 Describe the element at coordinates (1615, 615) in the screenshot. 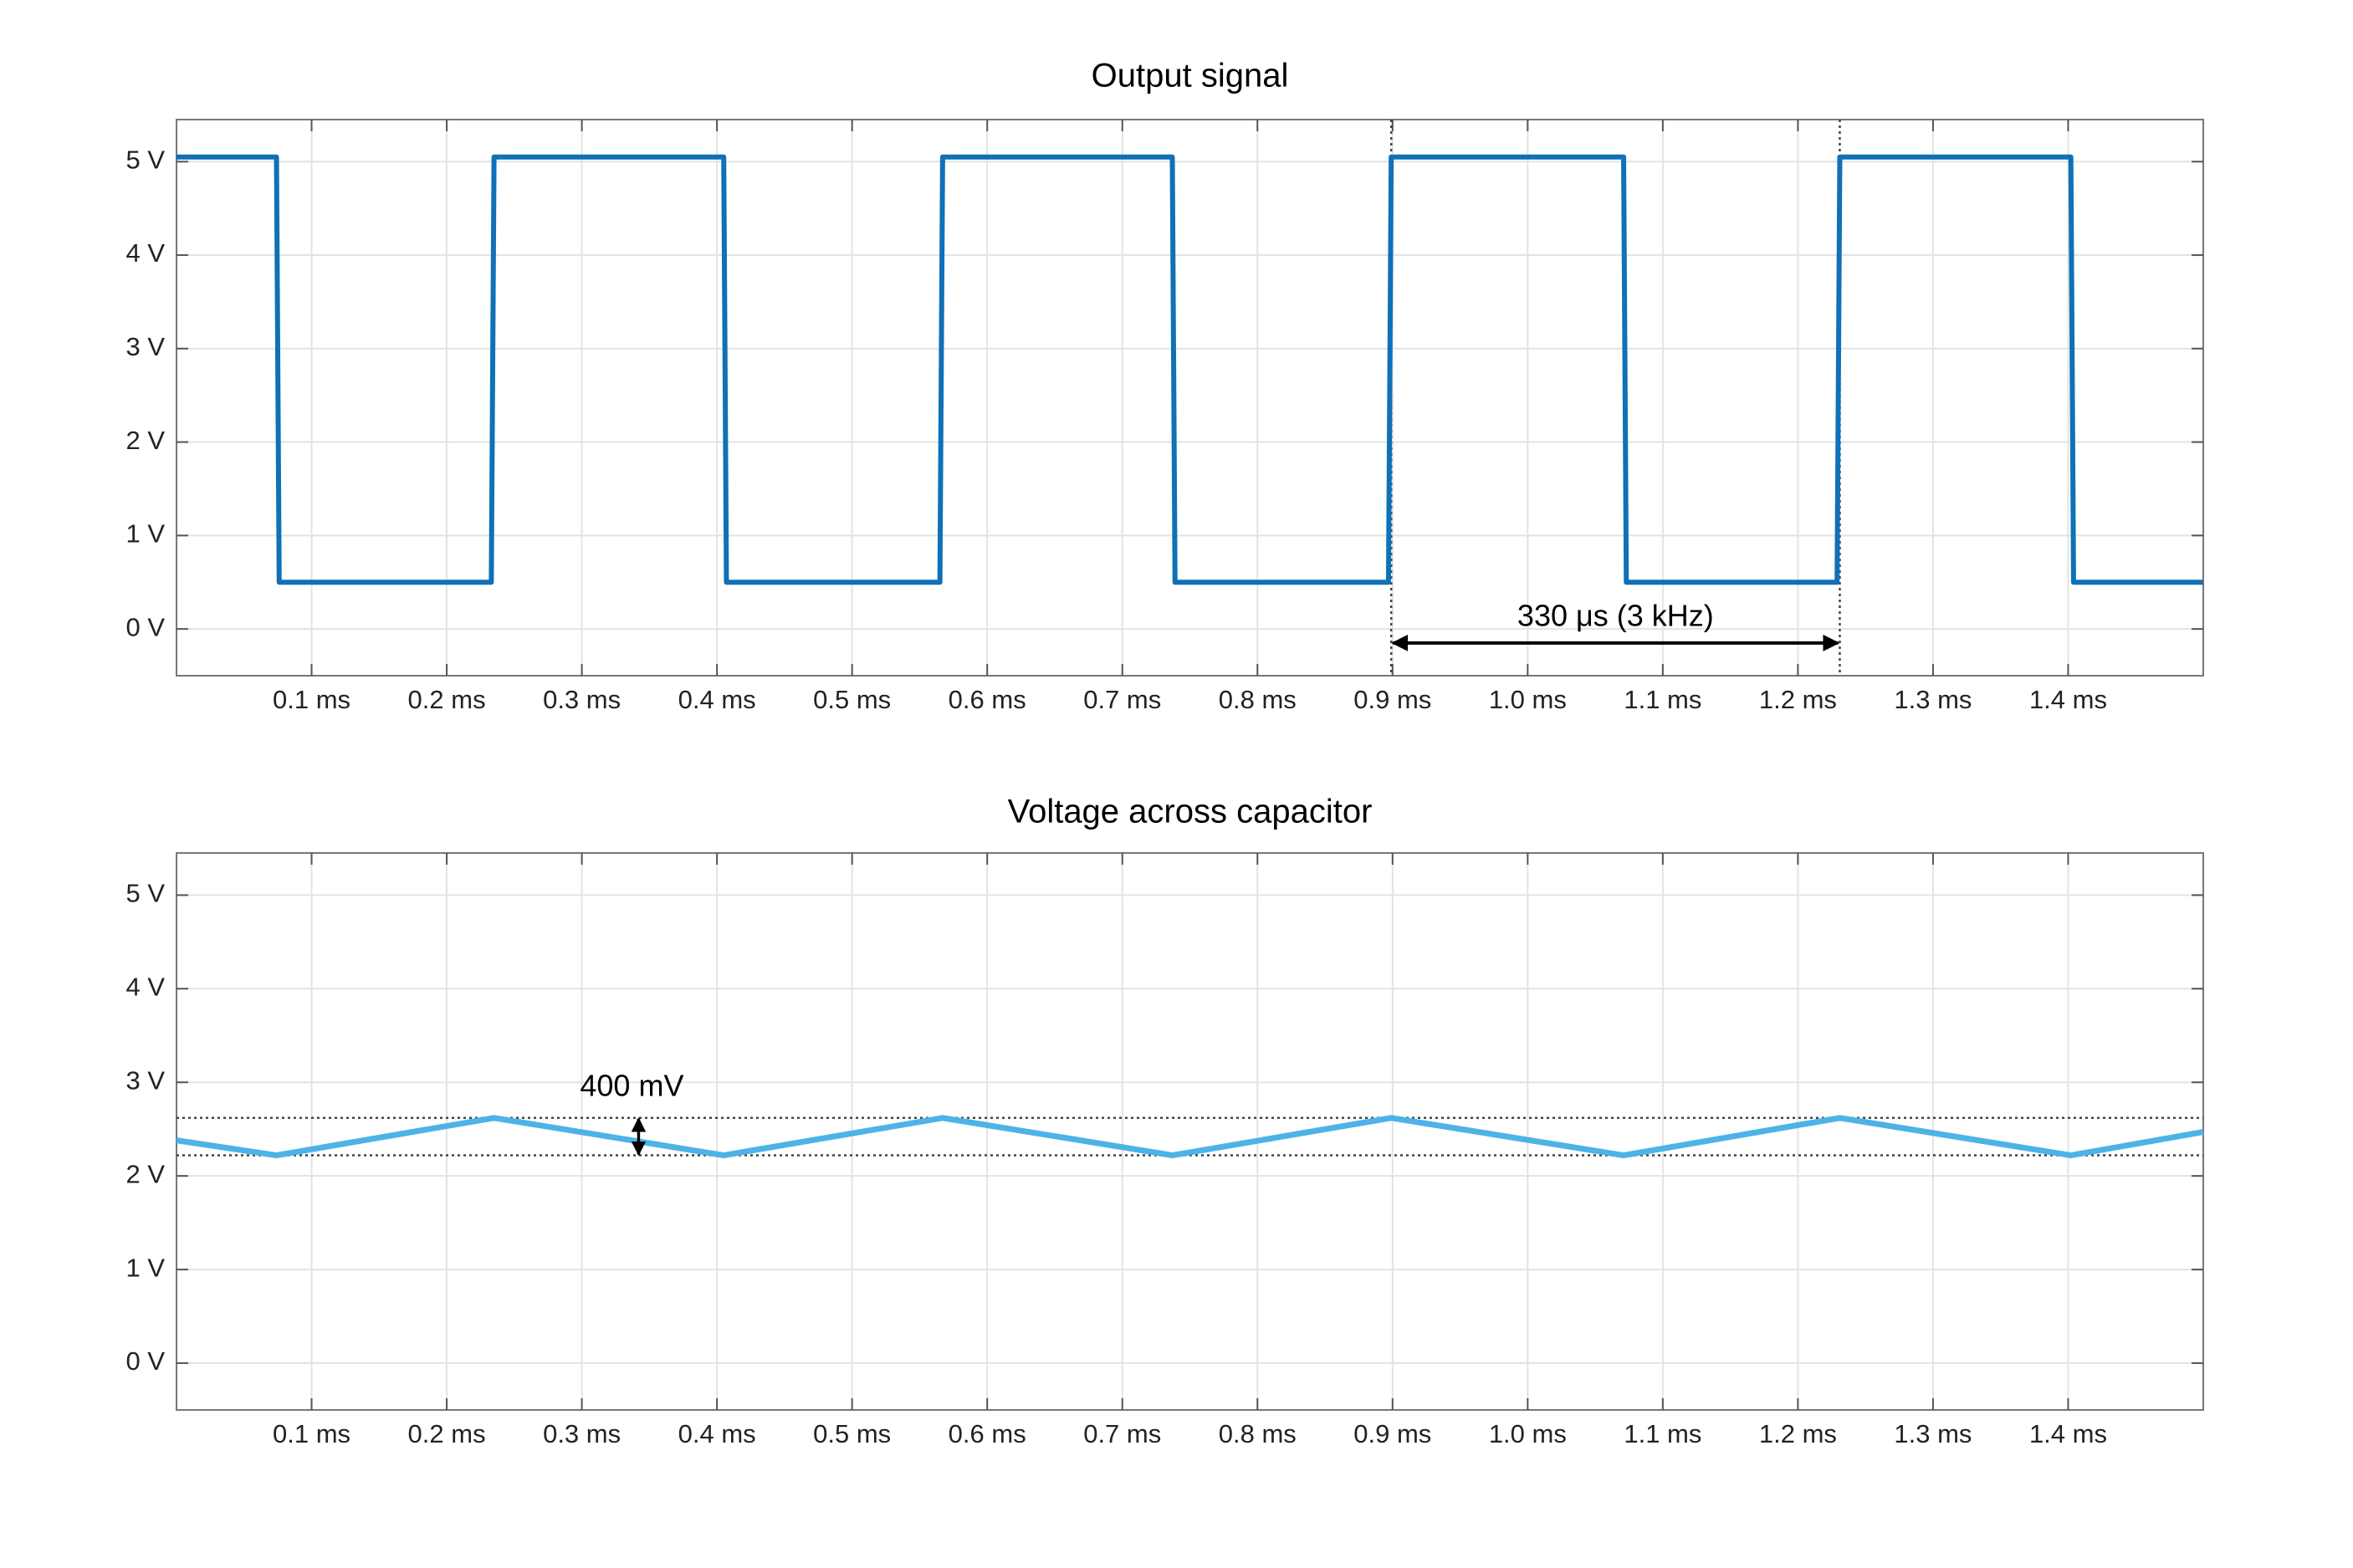

I see `annotation-label: 330 μs (3 kHz)` at that location.